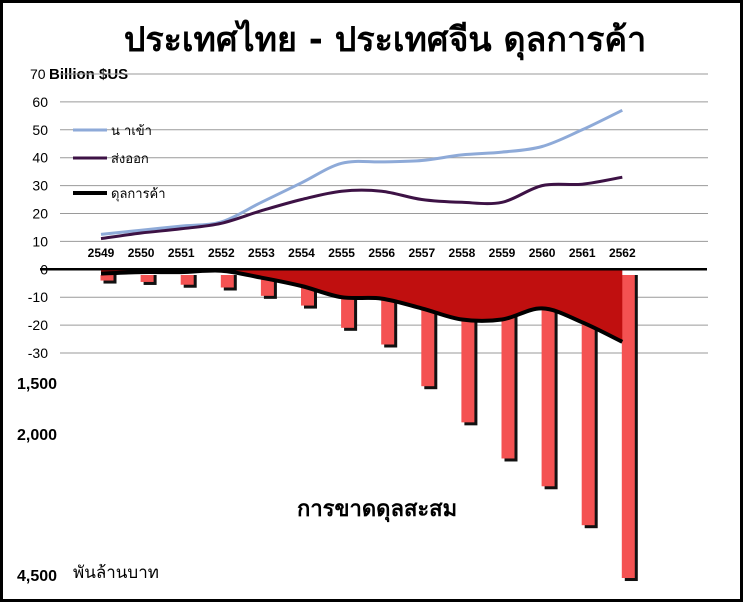 This screenshot has width=743, height=602. I want to click on legend-entry: น าเข้า, so click(131, 131).